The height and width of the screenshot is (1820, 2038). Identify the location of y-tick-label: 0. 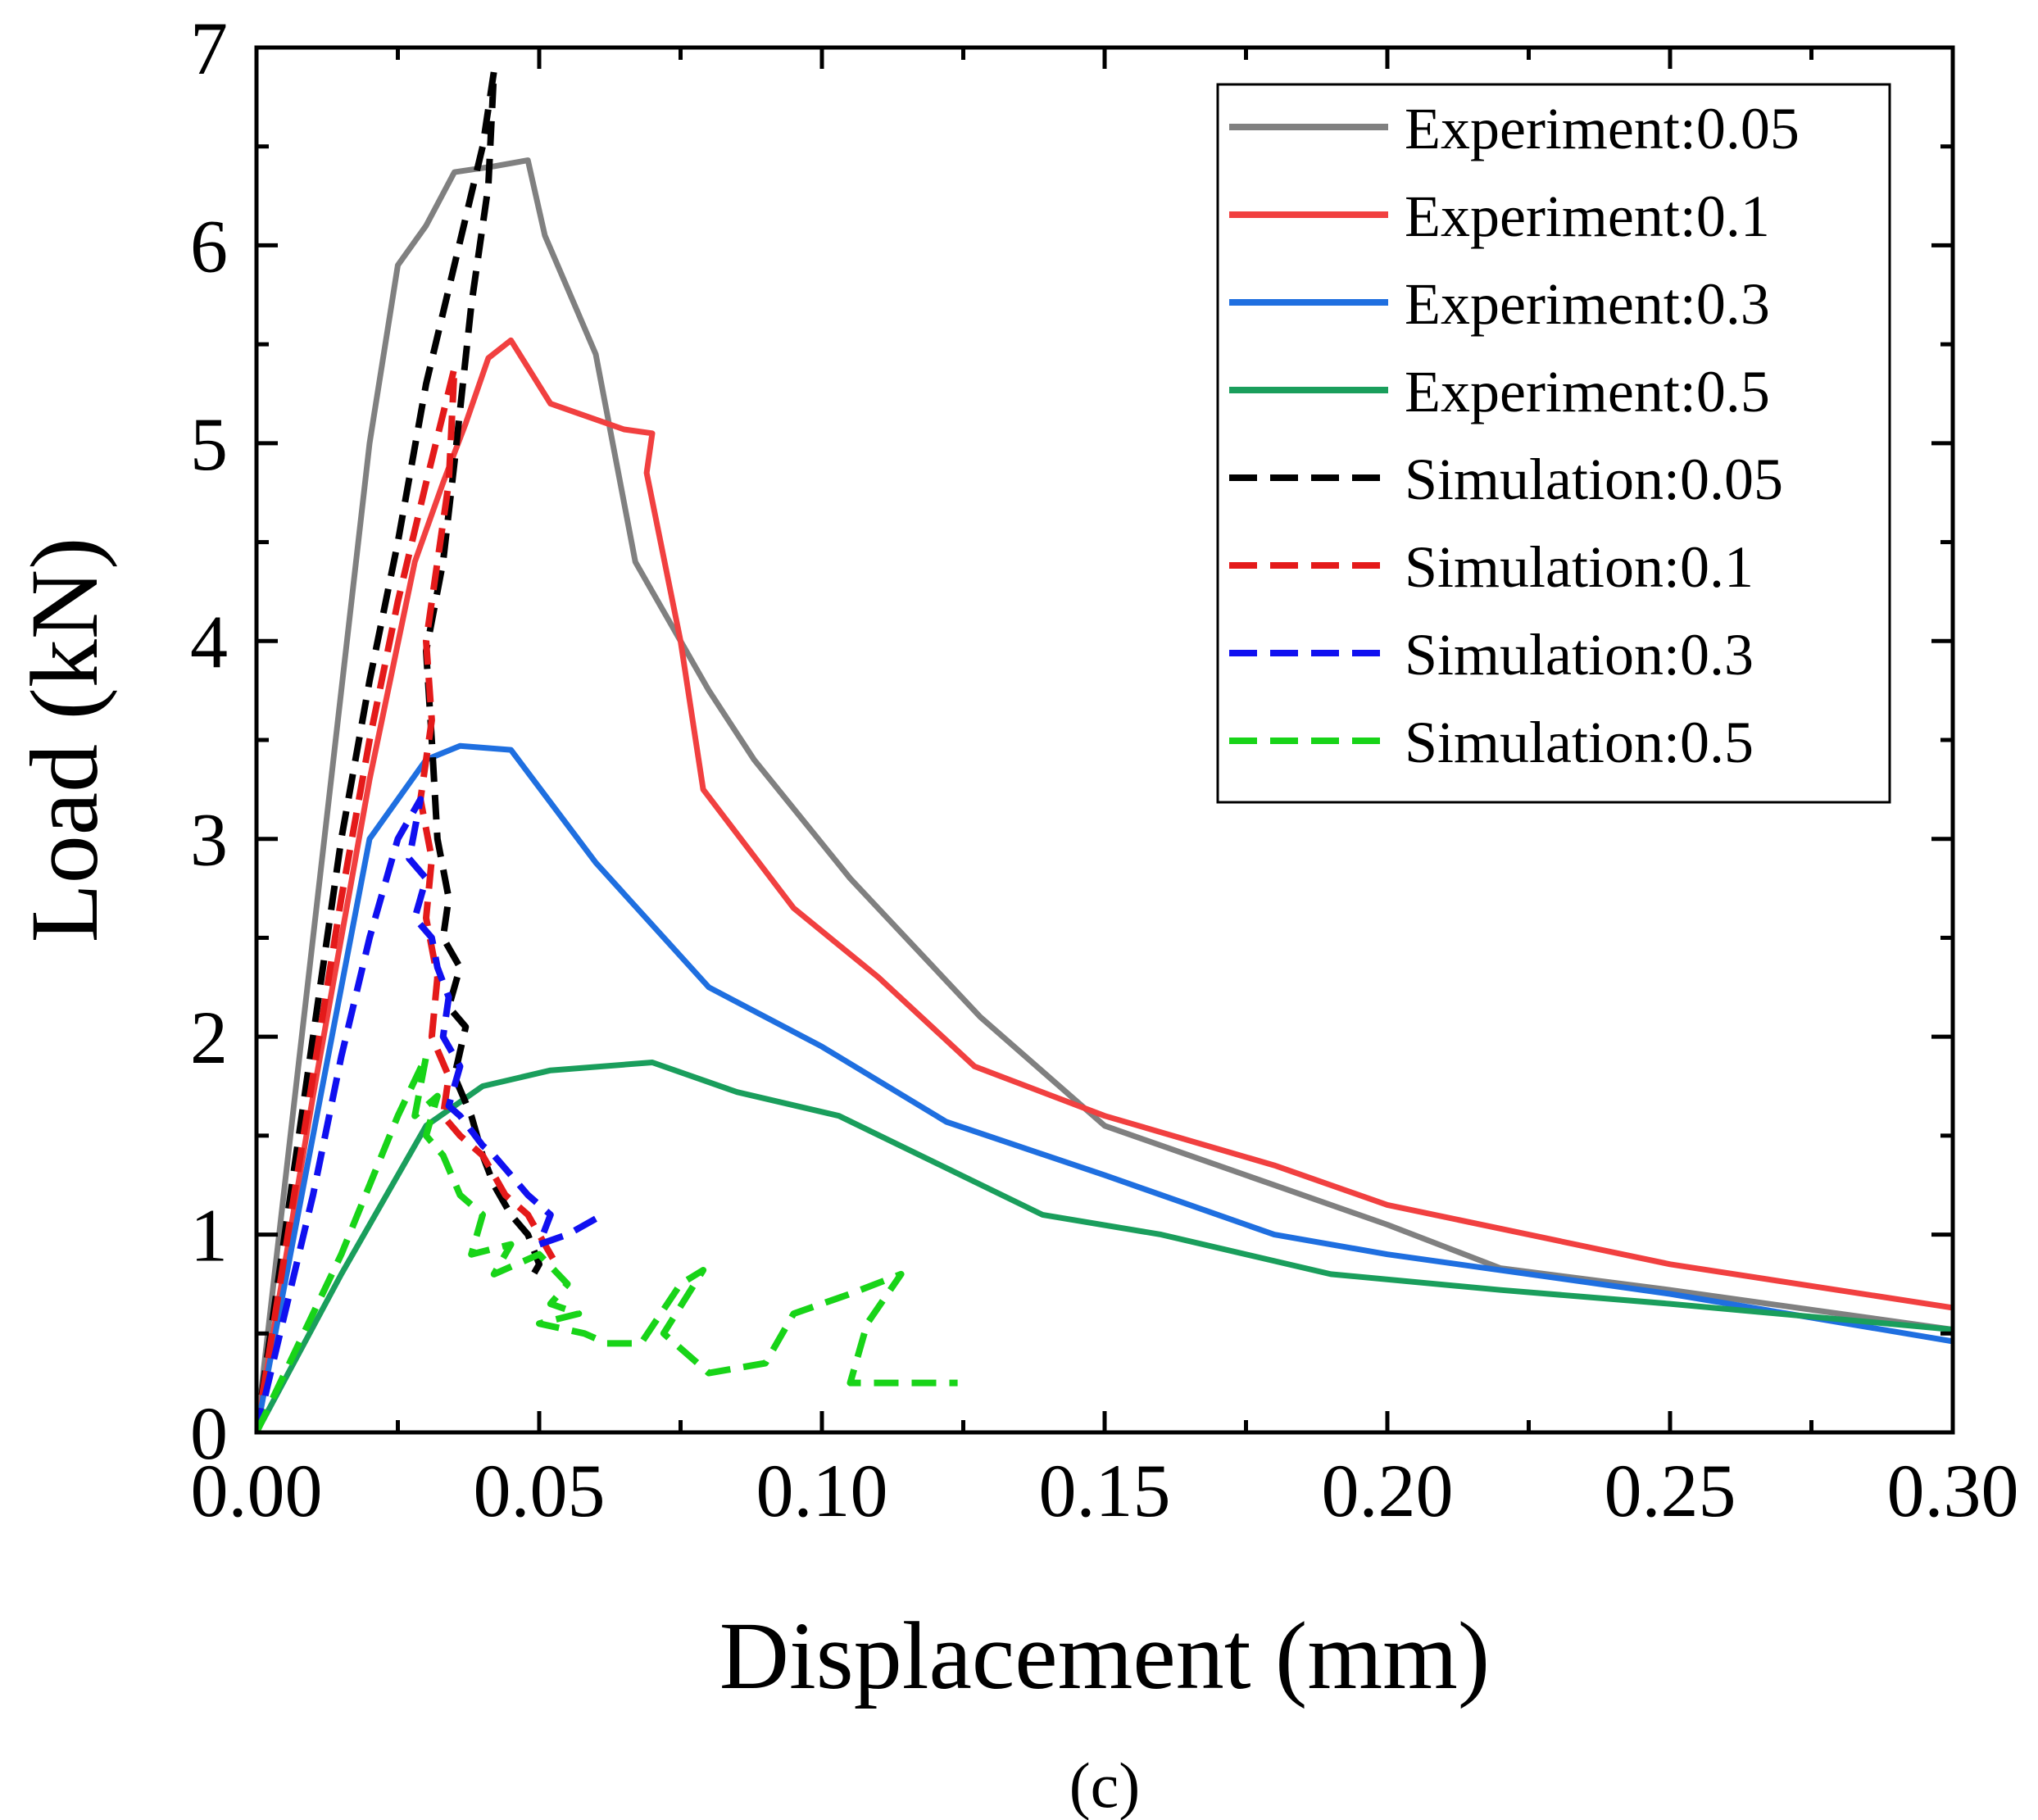
(209, 1433).